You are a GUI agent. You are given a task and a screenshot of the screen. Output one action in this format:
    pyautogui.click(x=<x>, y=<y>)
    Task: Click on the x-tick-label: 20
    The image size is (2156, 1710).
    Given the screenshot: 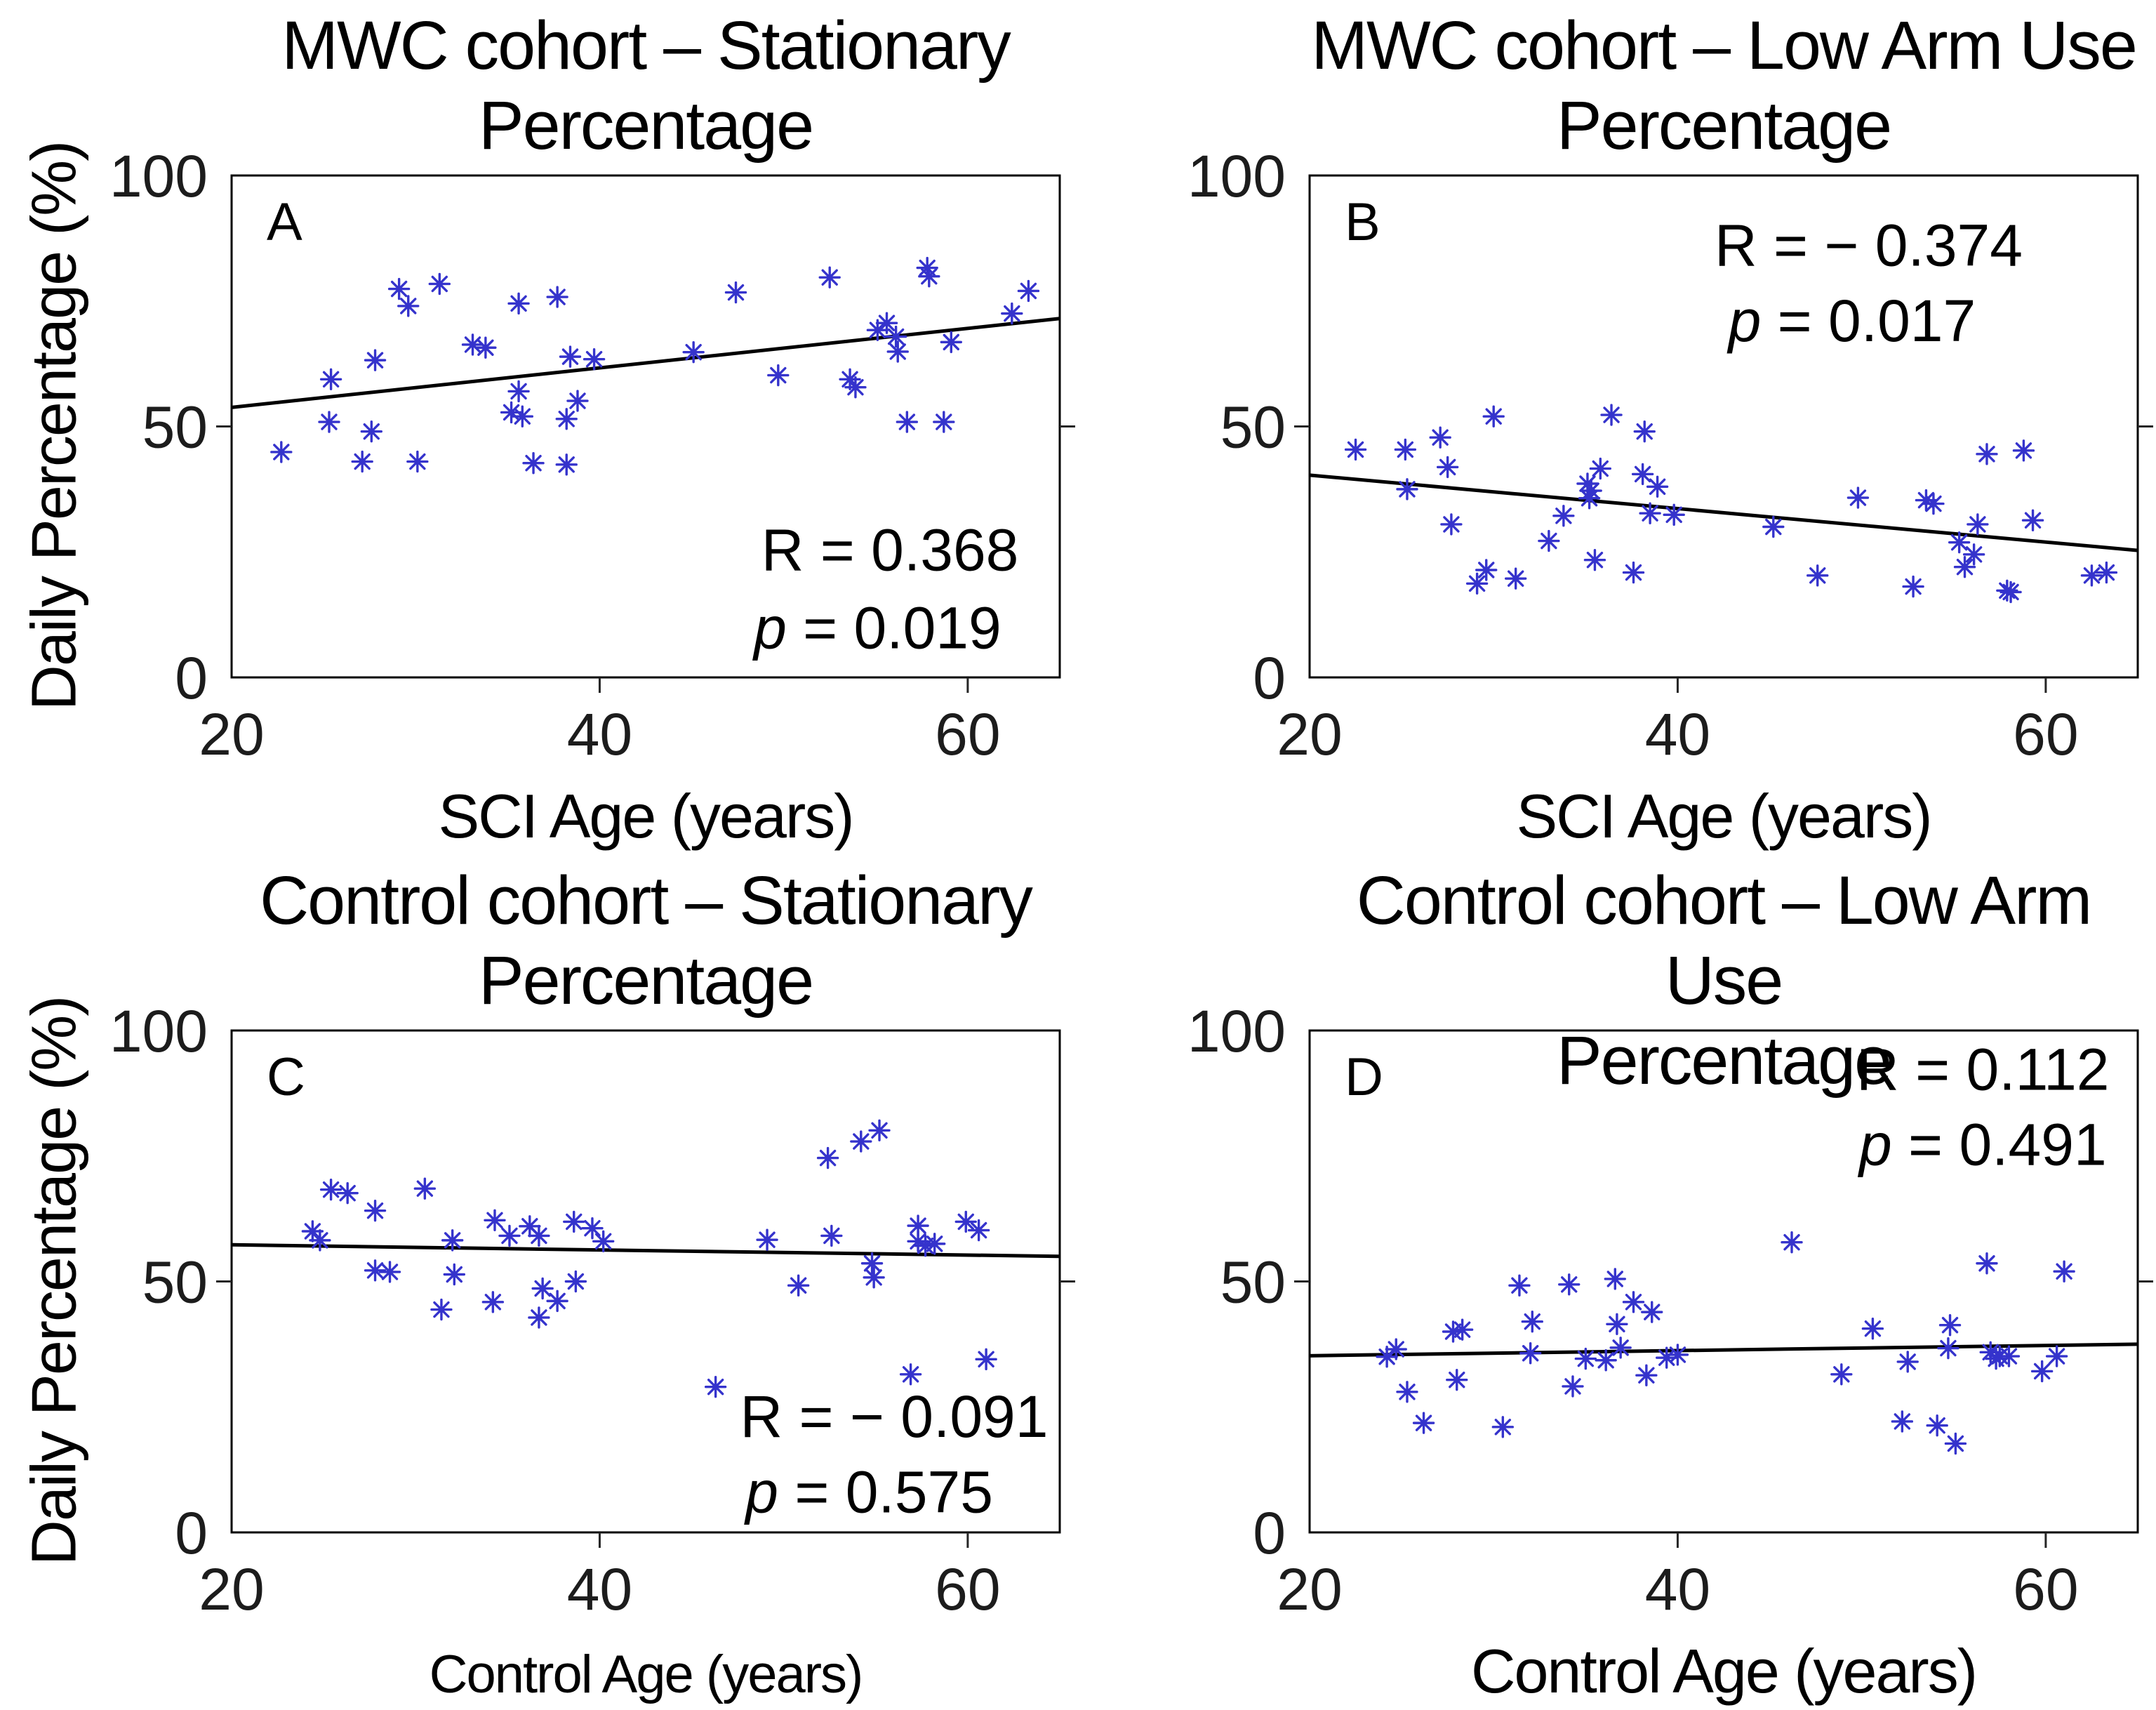 What is the action you would take?
    pyautogui.click(x=231, y=1589)
    